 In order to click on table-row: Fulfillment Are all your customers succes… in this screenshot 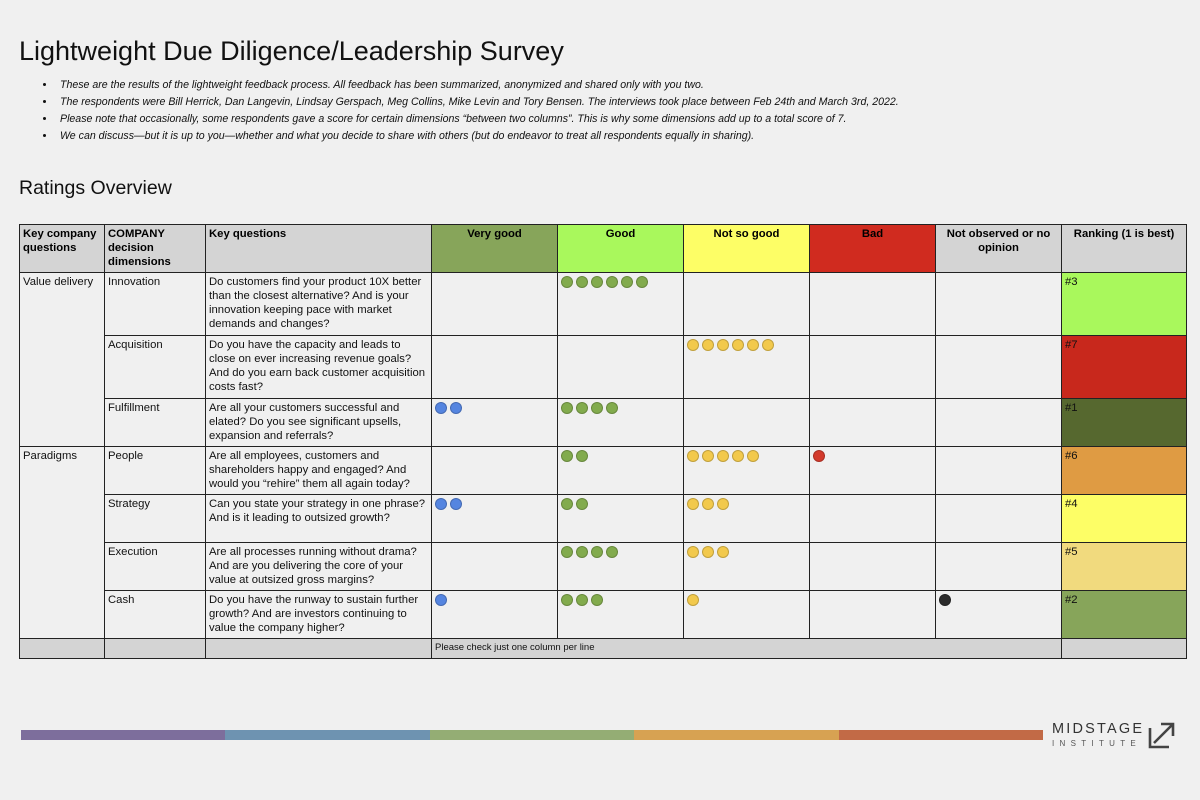, I will do `click(603, 422)`.